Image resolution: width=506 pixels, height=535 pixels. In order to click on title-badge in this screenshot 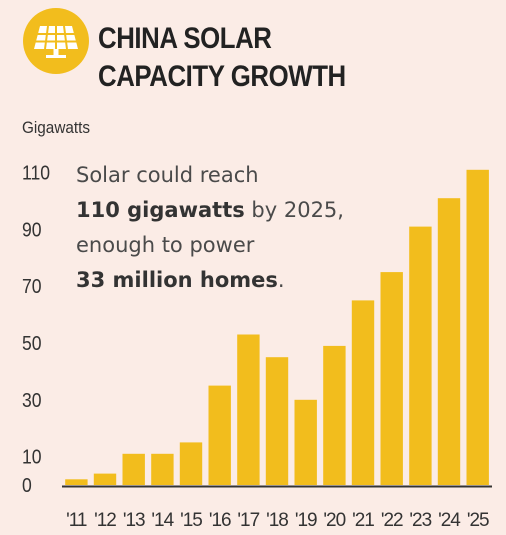, I will do `click(56, 41)`.